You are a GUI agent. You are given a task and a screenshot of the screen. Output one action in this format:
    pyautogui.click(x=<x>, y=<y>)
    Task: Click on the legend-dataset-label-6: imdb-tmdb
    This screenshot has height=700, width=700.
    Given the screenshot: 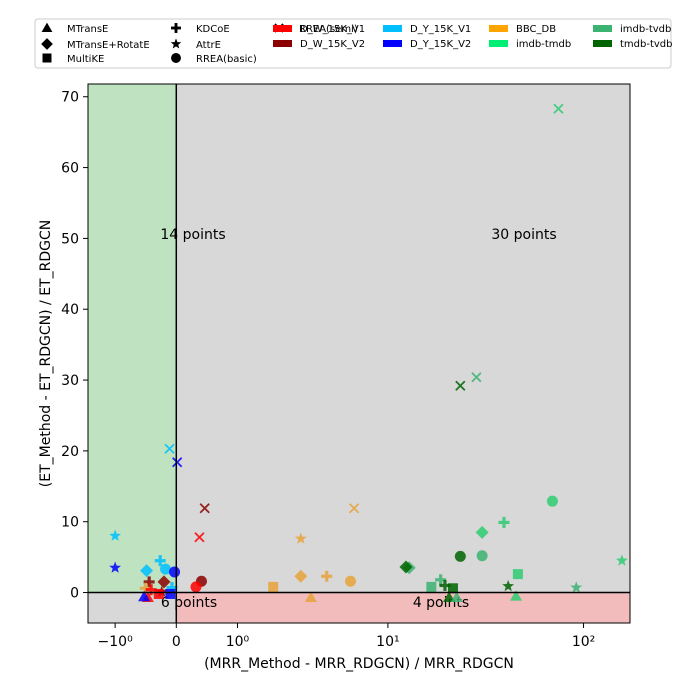 What is the action you would take?
    pyautogui.click(x=543, y=44)
    